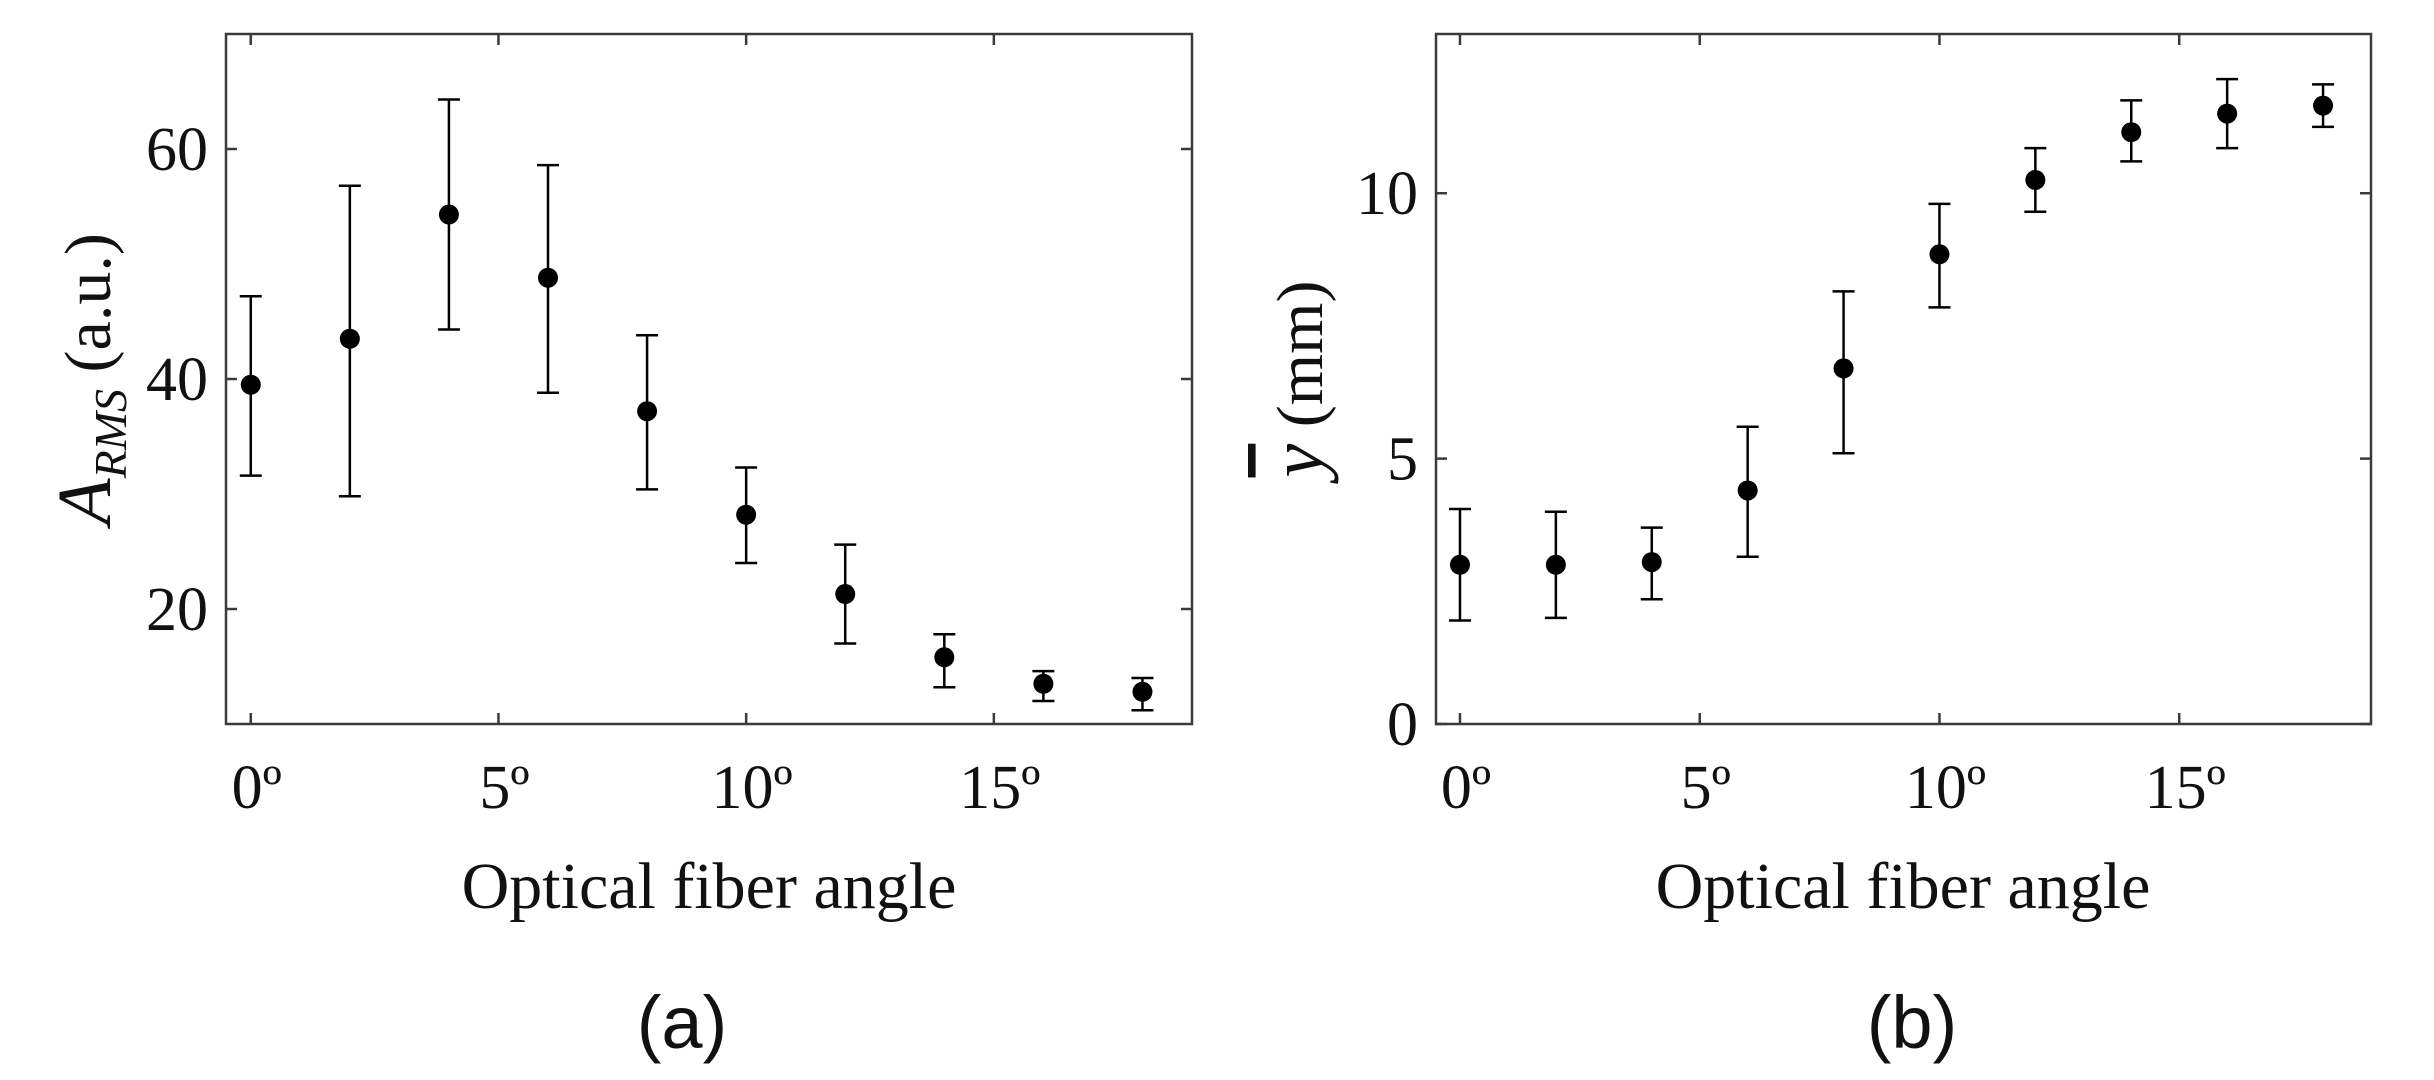  I want to click on panel-label-b: (b), so click(1912, 1022).